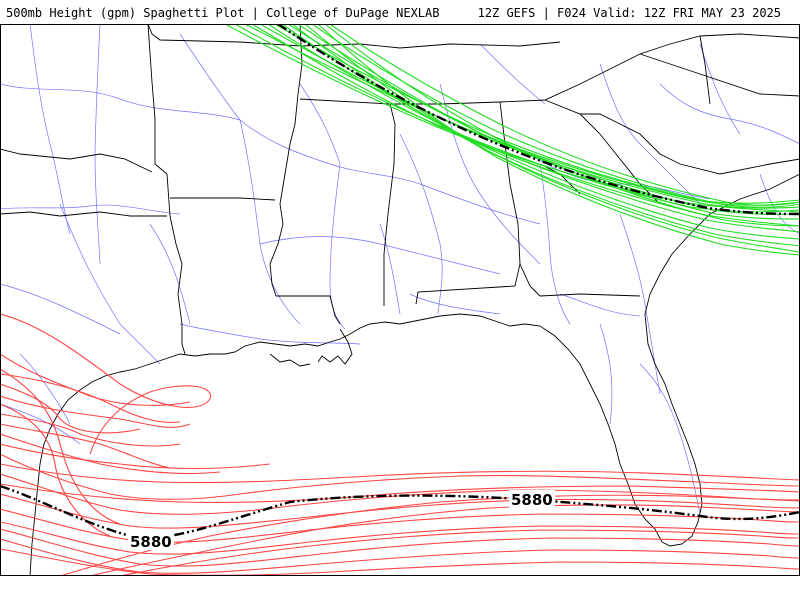 The height and width of the screenshot is (600, 800). What do you see at coordinates (400, 588) in the screenshot?
I see `footer-bar` at bounding box center [400, 588].